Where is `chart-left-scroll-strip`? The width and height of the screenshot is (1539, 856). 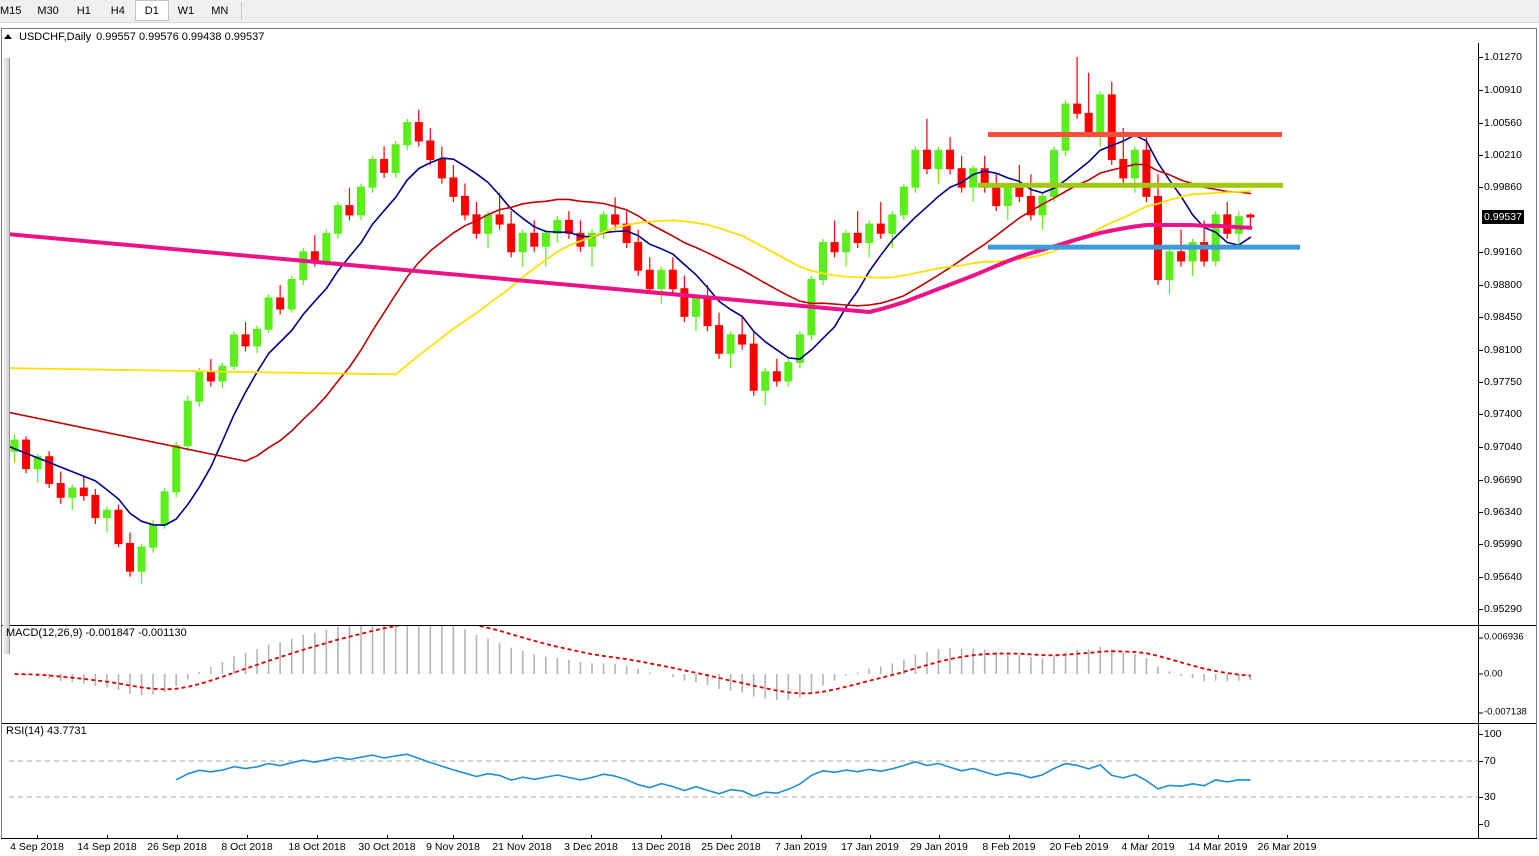
chart-left-scroll-strip is located at coordinates (6, 356).